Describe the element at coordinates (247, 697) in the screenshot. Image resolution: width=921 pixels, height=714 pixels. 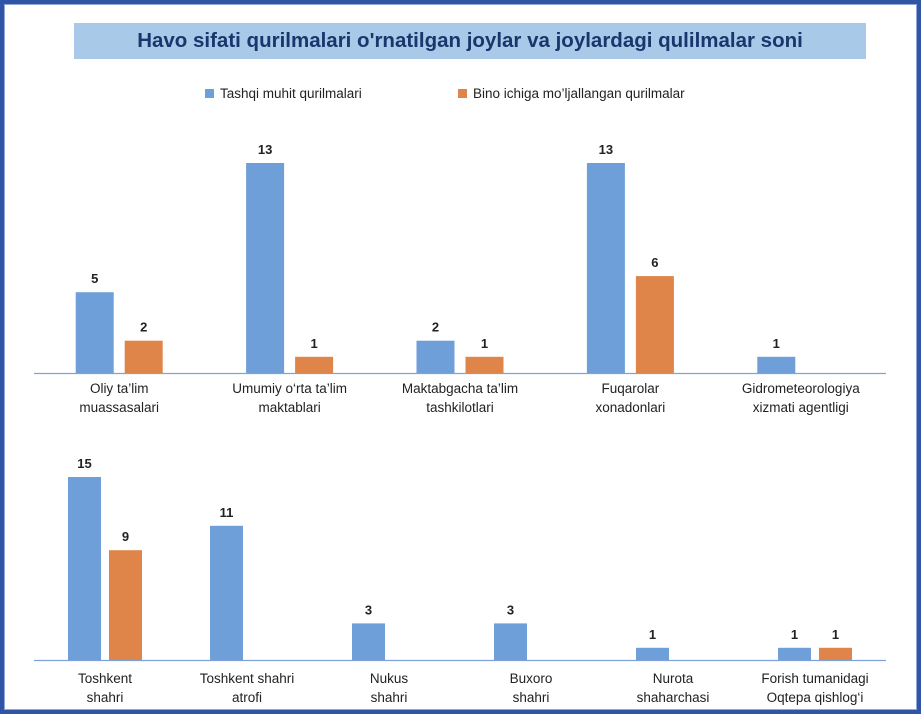
I see `category-label-2: atrofi` at that location.